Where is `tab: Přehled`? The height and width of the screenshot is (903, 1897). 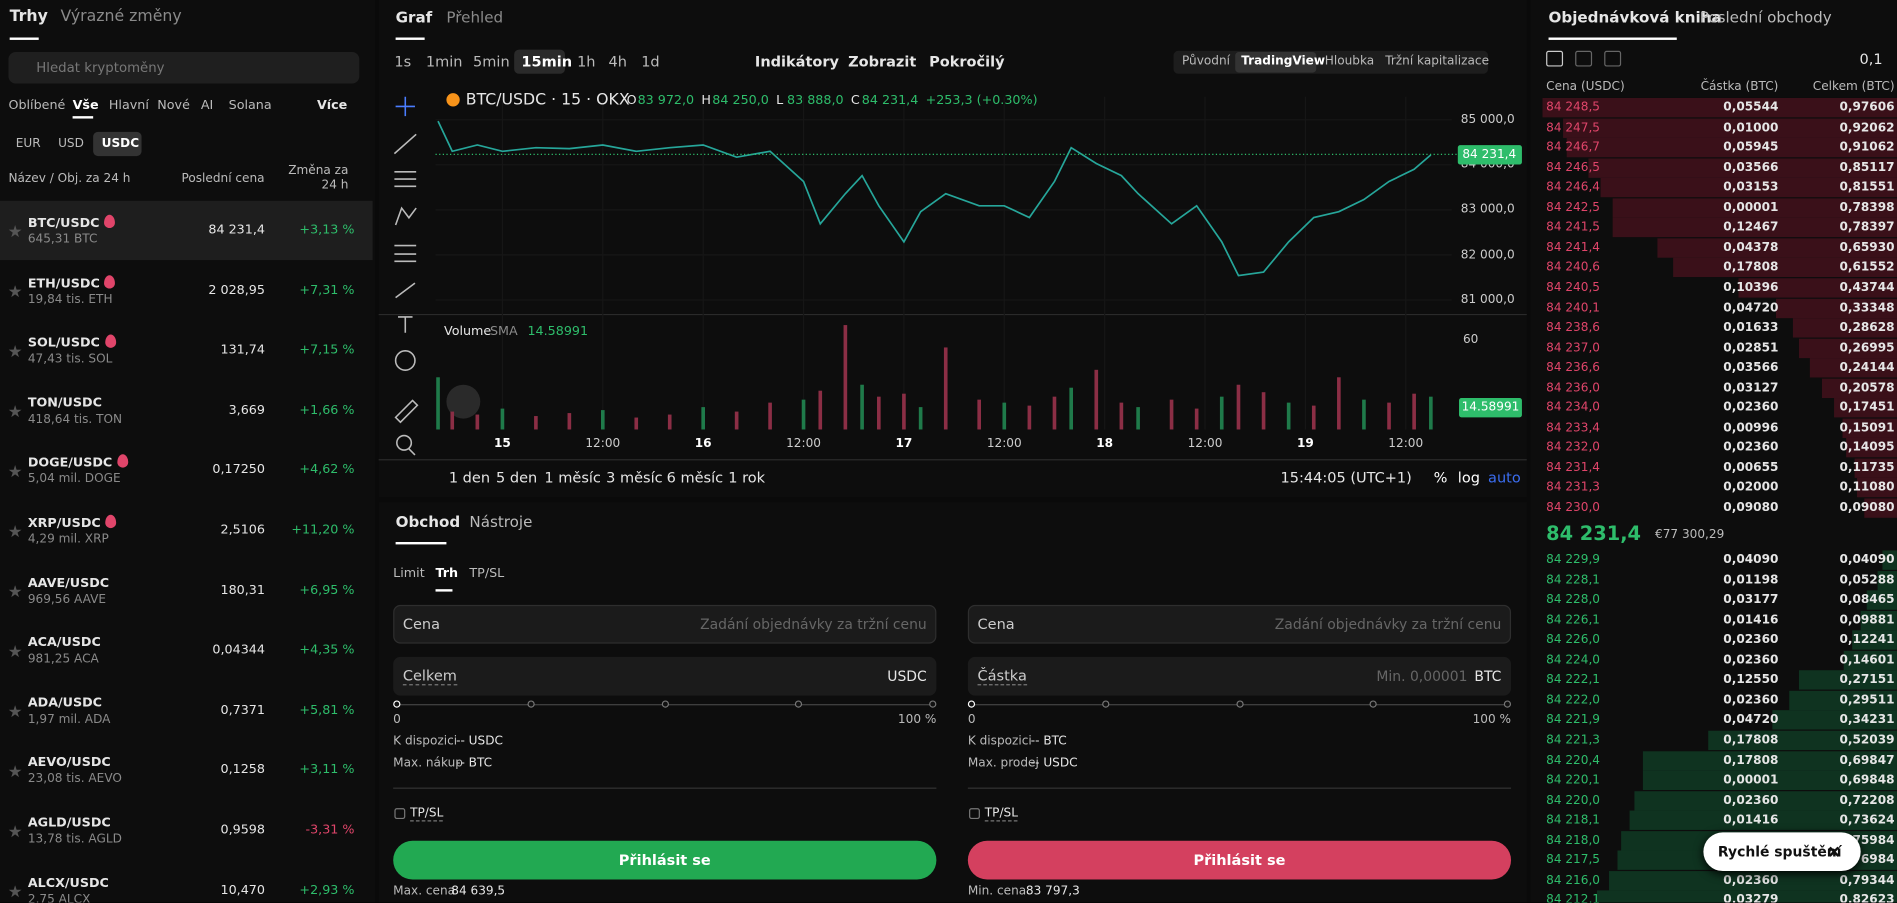
tab: Přehled is located at coordinates (475, 17).